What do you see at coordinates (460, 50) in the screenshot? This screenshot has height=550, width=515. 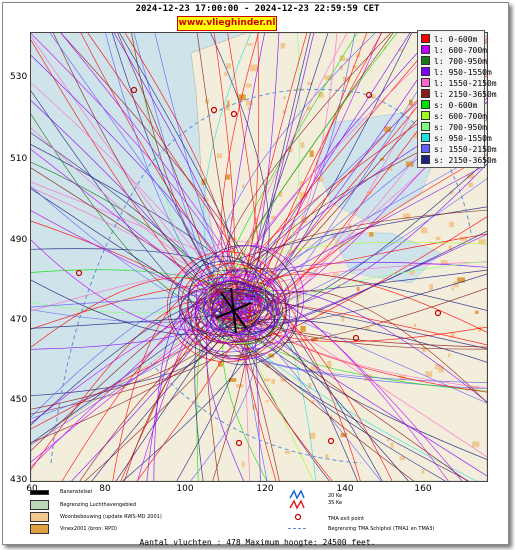 I see `legend-label: l: 600-700m` at bounding box center [460, 50].